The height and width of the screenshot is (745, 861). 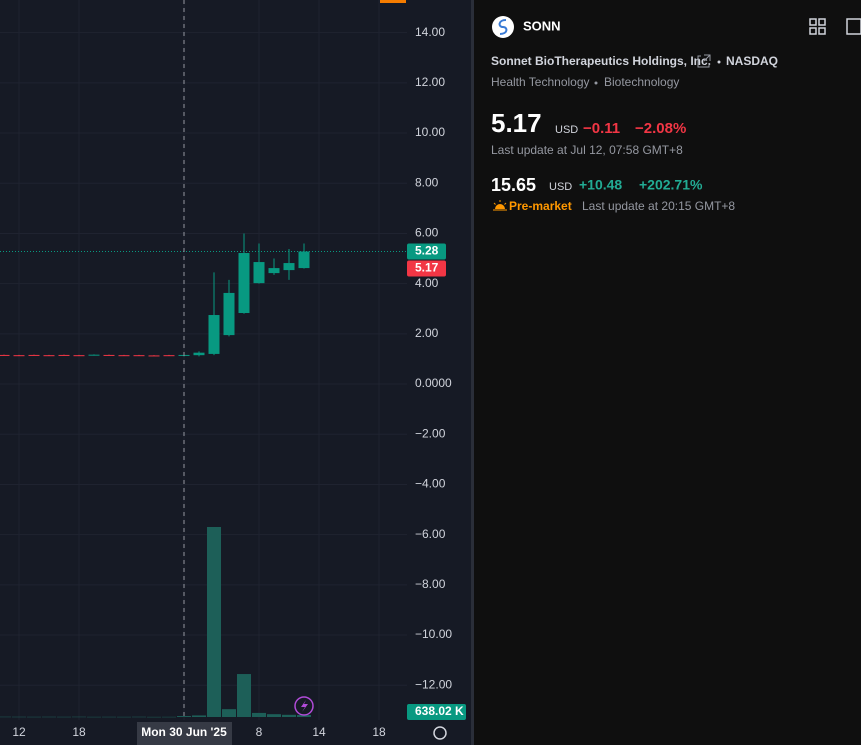 I want to click on industry: Biotechnology, so click(x=641, y=82).